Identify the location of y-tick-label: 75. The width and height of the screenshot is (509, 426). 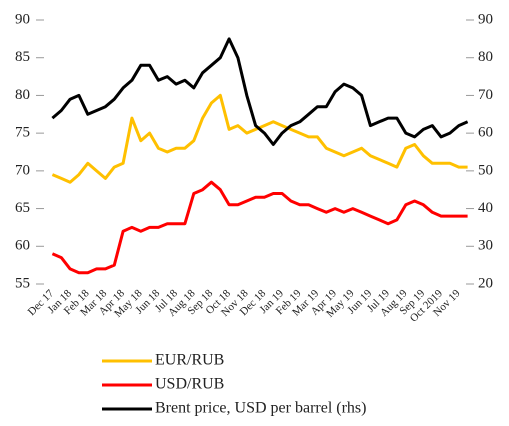
(22, 133).